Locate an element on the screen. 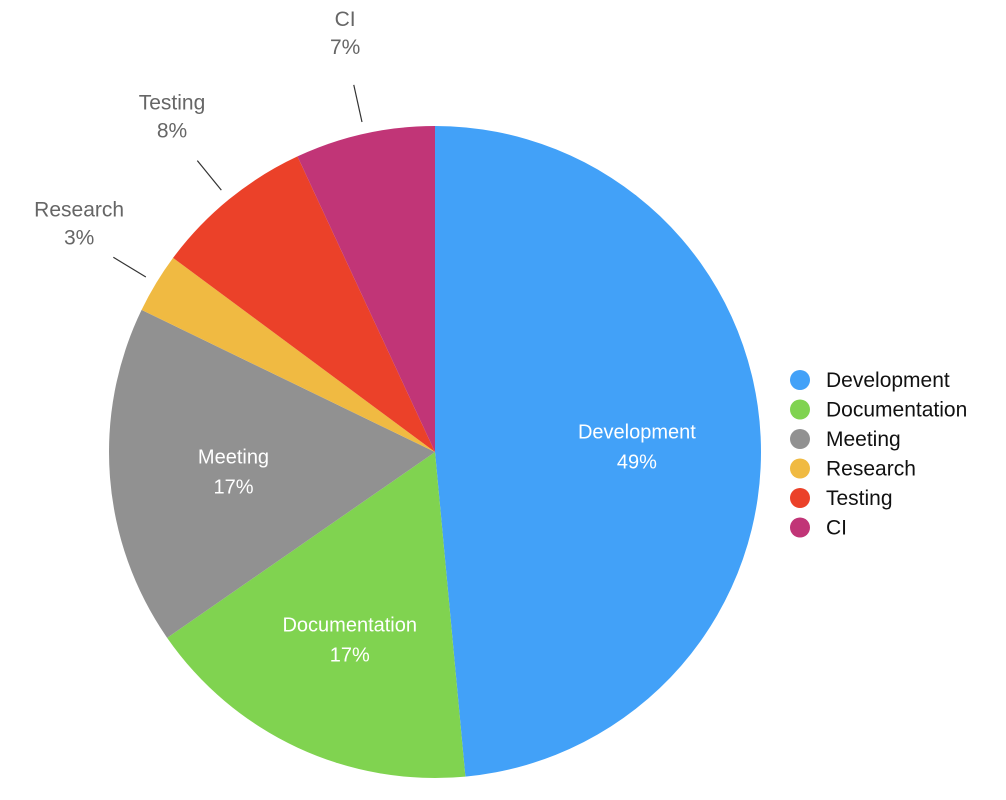 The image size is (1006, 800). legend-swatch-research is located at coordinates (800, 468).